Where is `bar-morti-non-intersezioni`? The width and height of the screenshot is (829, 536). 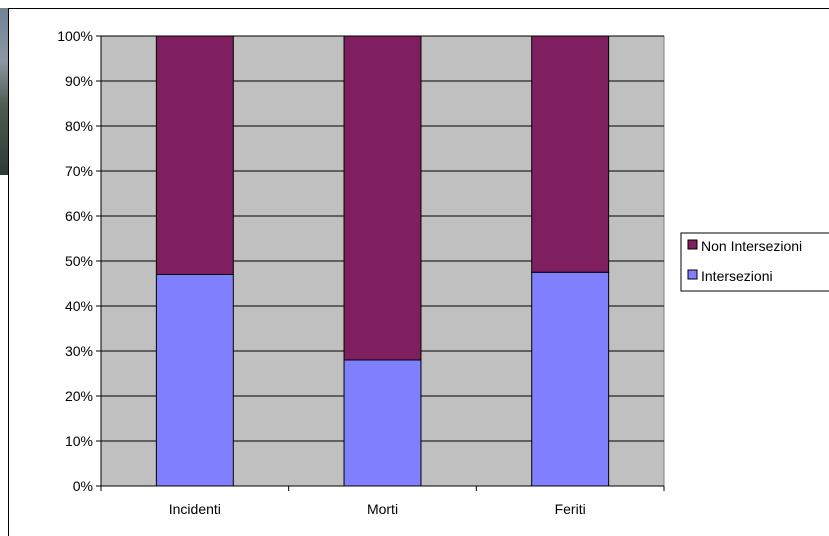 bar-morti-non-intersezioni is located at coordinates (382, 198).